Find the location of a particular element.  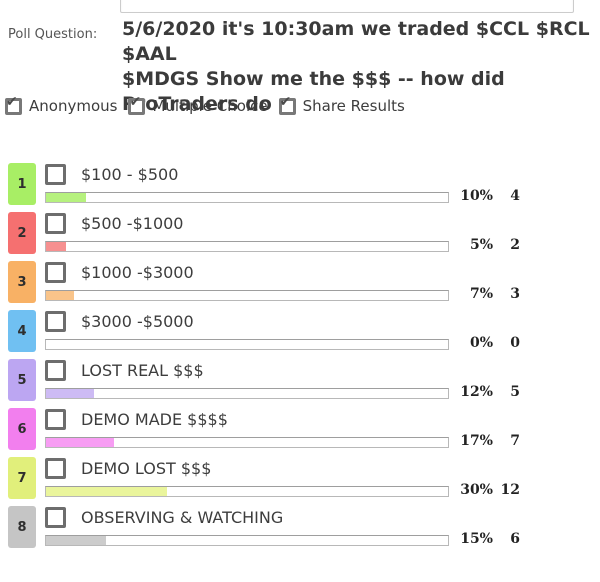

option-number-badge: 8 is located at coordinates (22, 527).